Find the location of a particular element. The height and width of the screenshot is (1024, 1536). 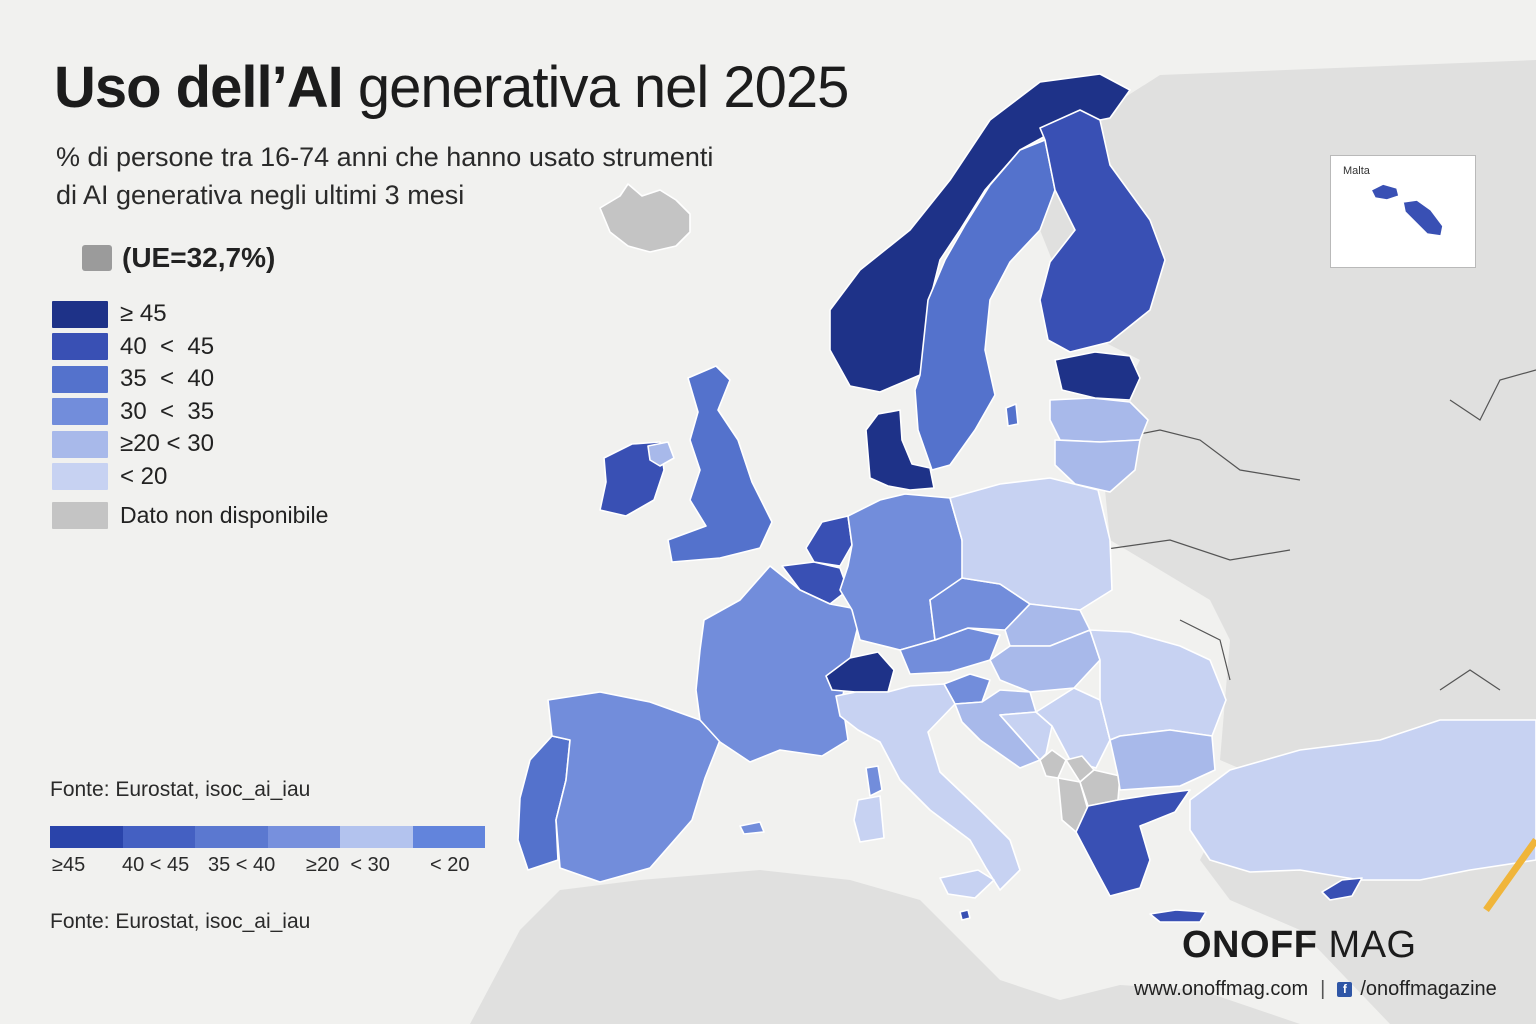

colorbar-label: ≥20 < 30 is located at coordinates (348, 865).